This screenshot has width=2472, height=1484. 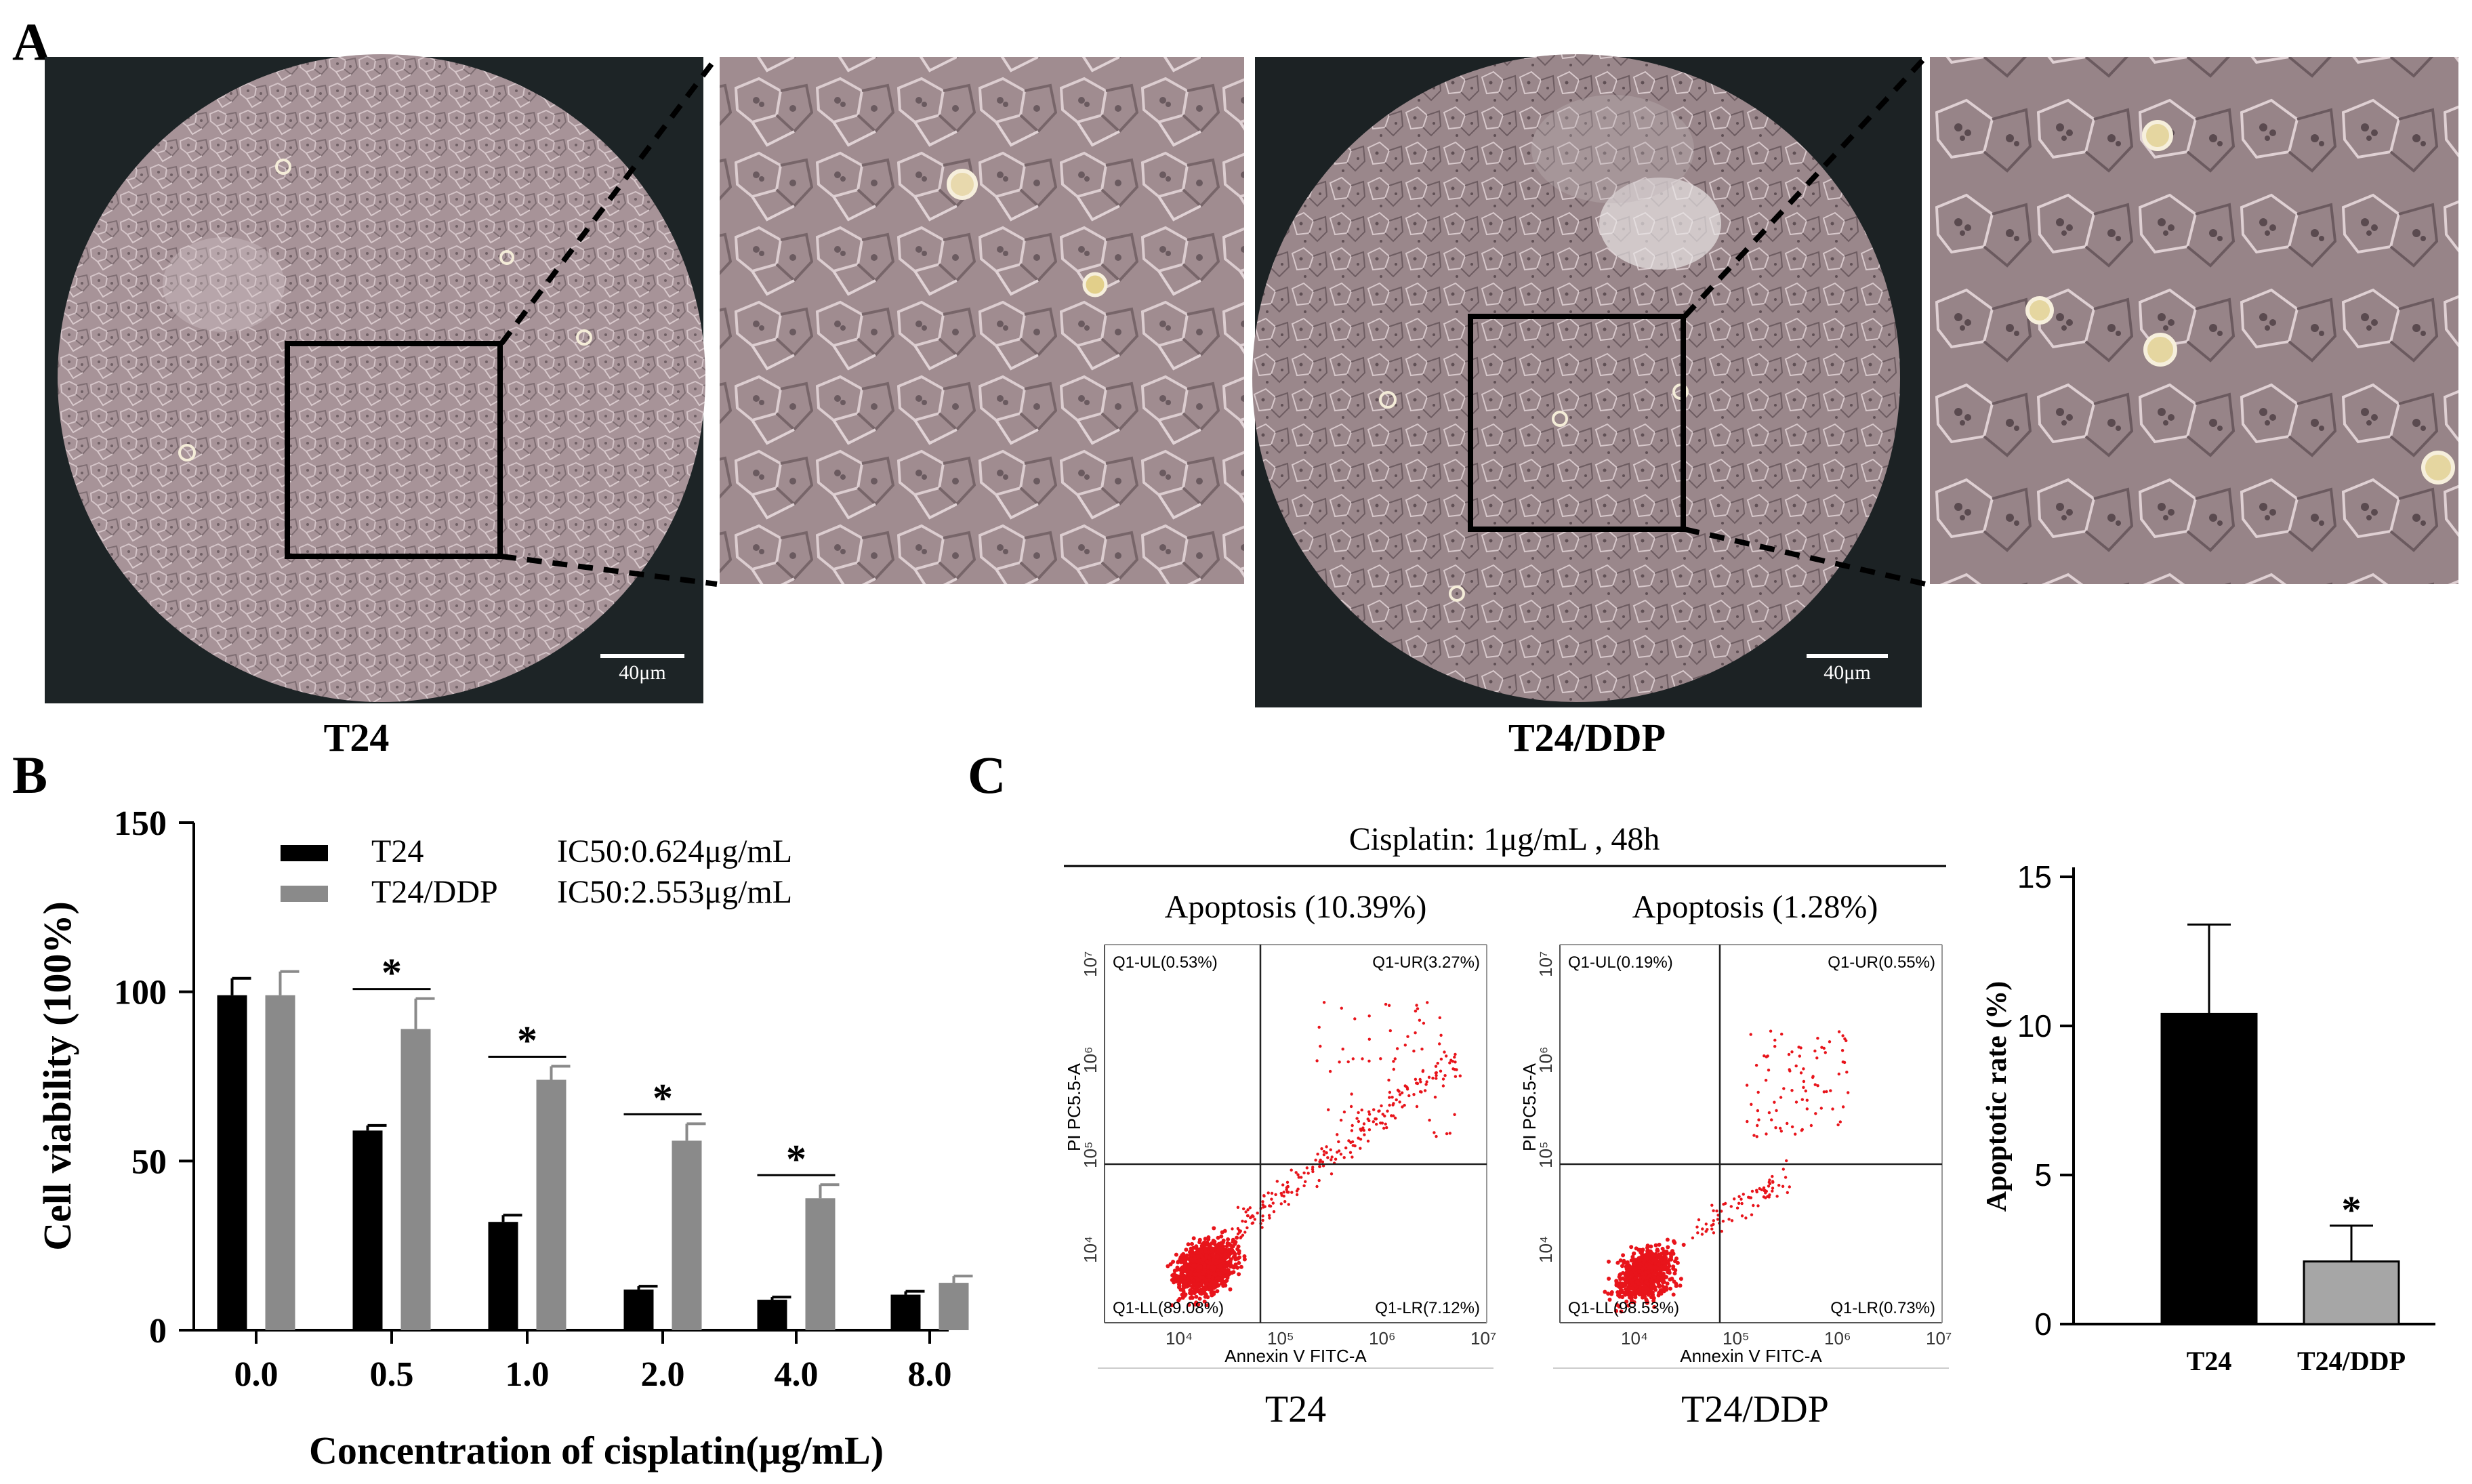 I want to click on flow-y-tick-label: 10⁷, so click(x=1090, y=964).